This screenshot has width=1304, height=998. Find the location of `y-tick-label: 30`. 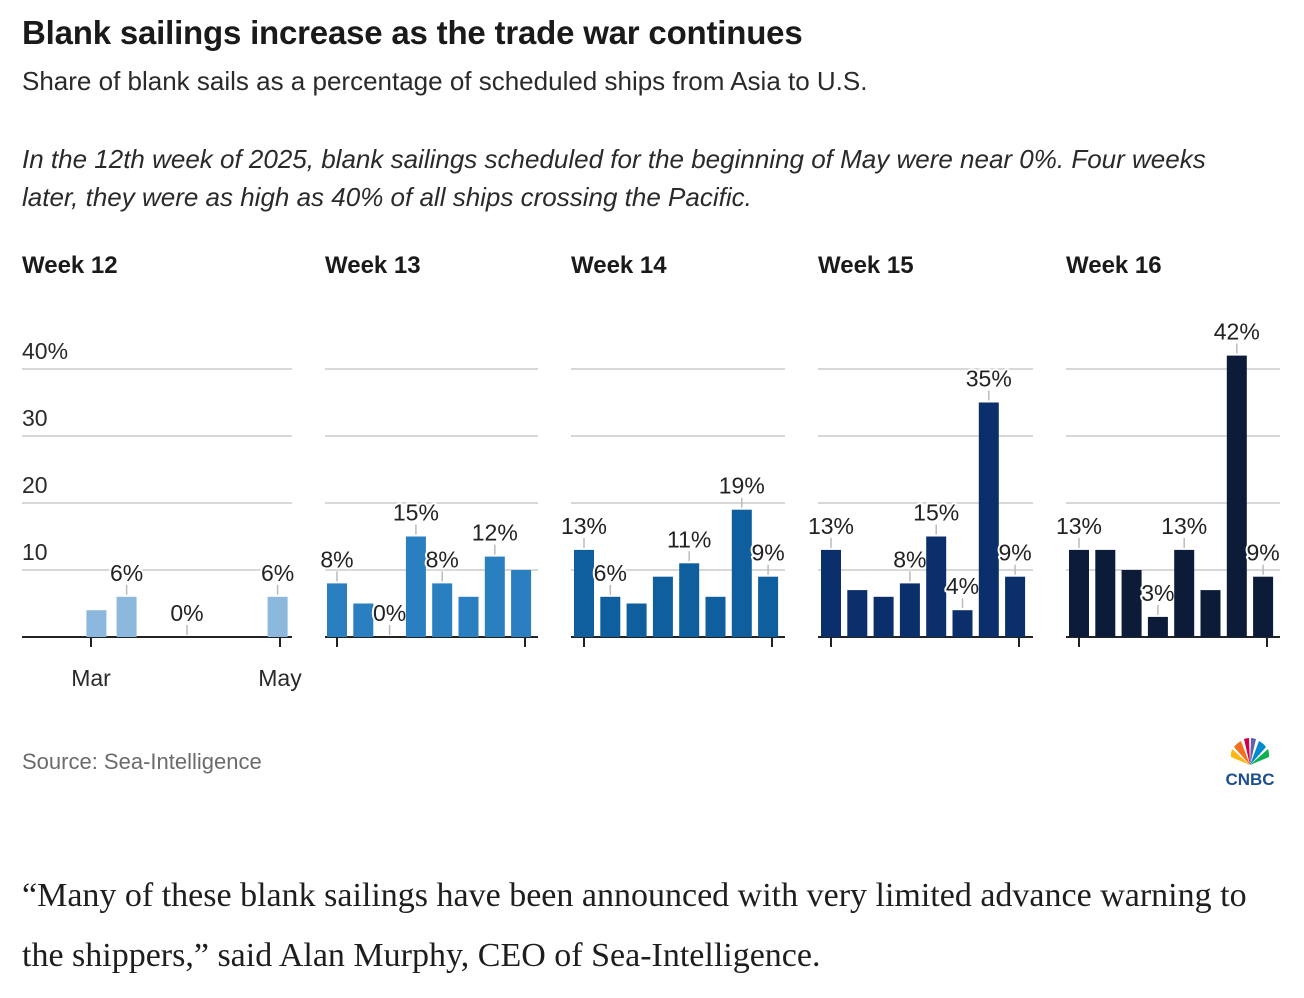

y-tick-label: 30 is located at coordinates (35, 418).